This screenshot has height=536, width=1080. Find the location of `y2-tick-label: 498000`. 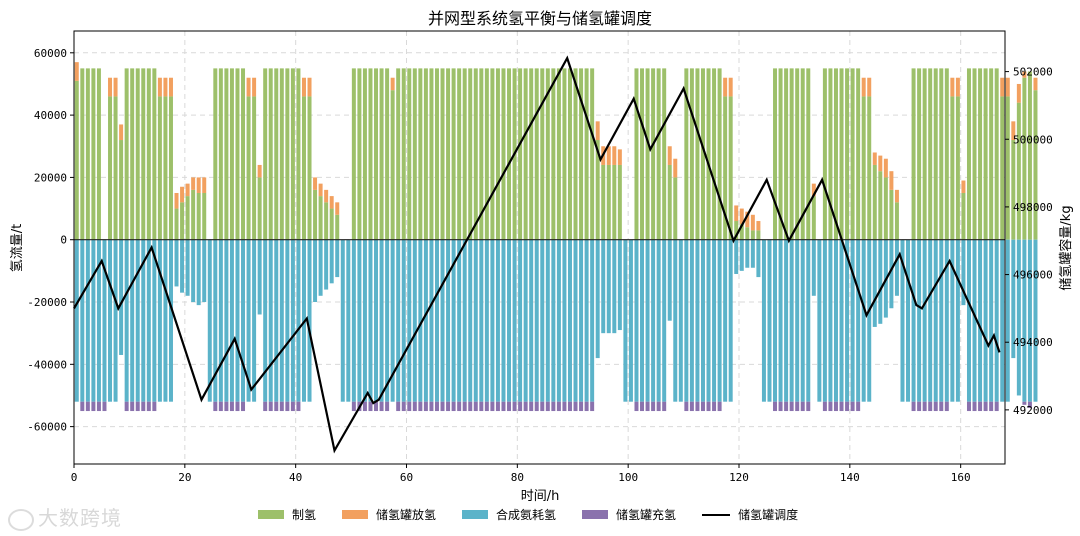

y2-tick-label: 498000 is located at coordinates (1033, 207).